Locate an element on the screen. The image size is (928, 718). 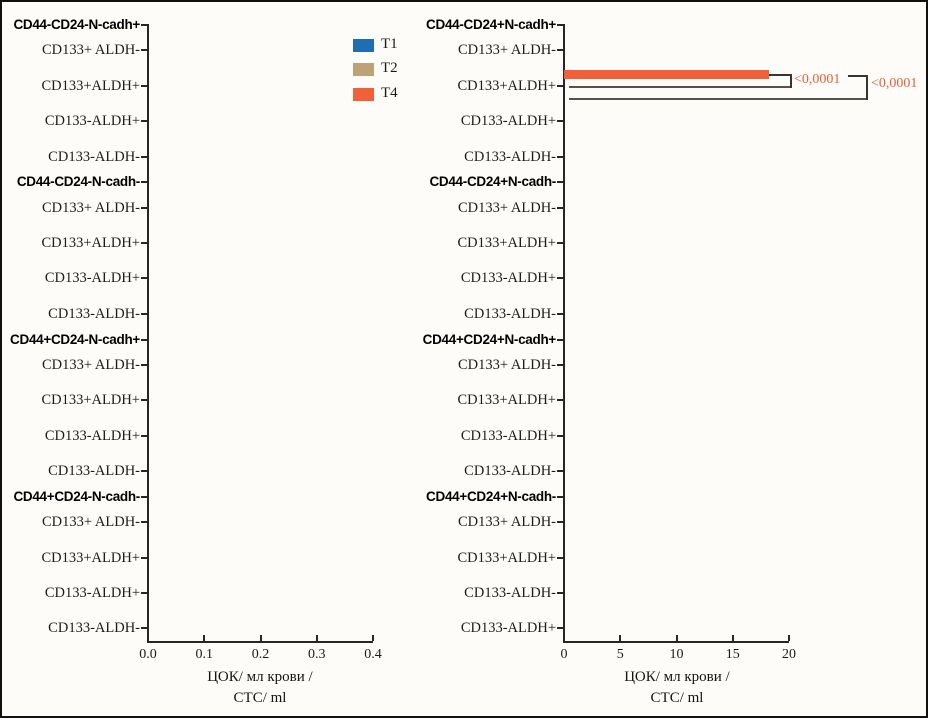
y-group-header: CD44+CD24-N-cadh- is located at coordinates (76, 496).